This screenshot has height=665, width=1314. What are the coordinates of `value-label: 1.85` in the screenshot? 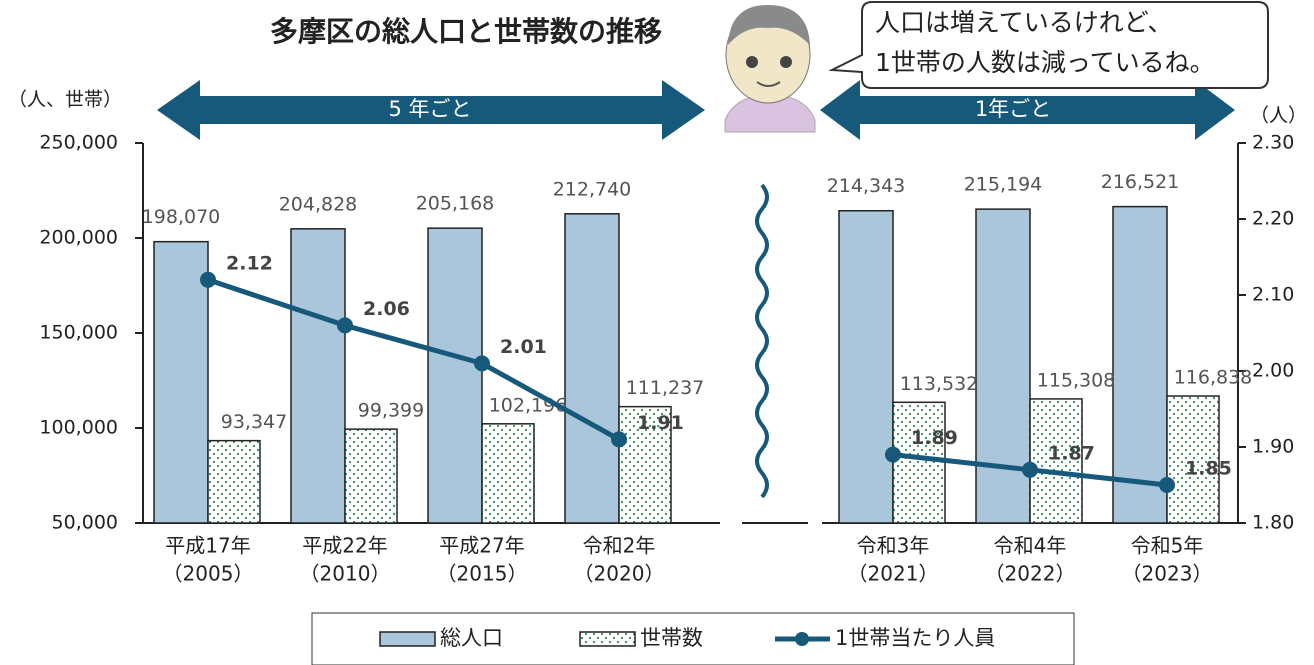 It's located at (1208, 469).